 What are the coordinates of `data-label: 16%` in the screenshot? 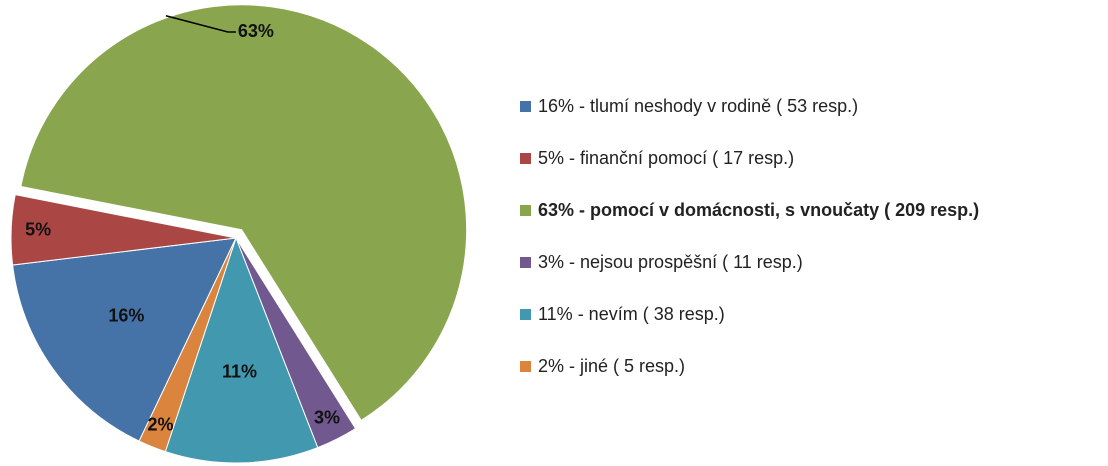 It's located at (126, 316).